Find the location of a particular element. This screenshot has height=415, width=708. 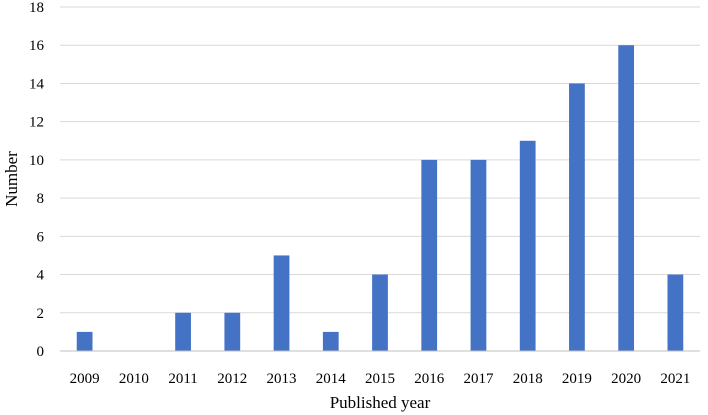

x-tick-label: 2014 is located at coordinates (331, 379).